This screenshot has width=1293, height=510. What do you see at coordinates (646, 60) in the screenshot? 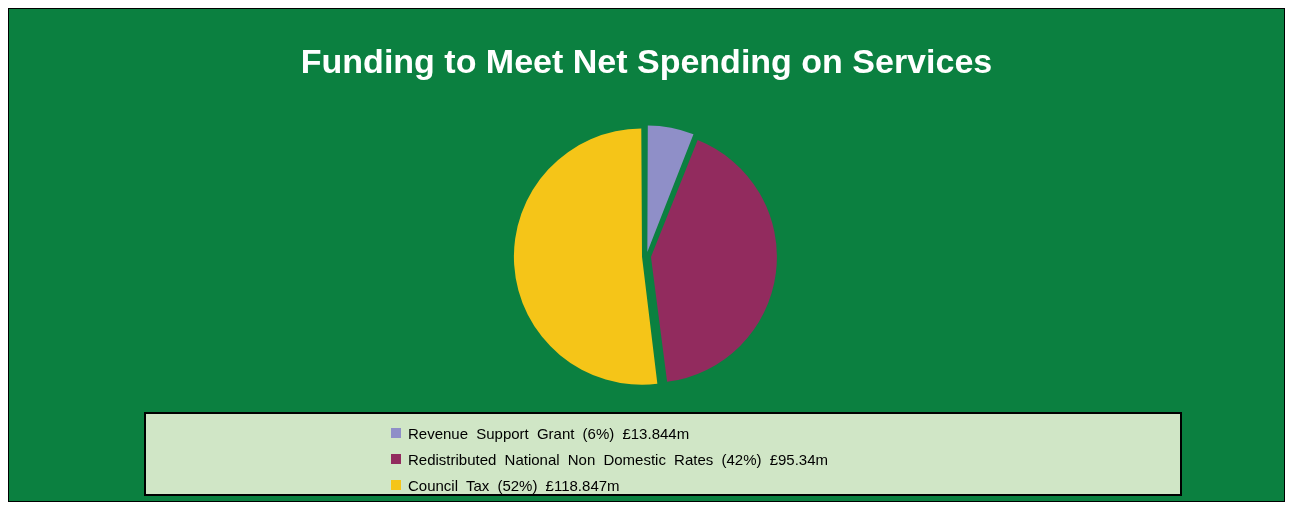
I see `chart-title: Funding to Meet Net Spending on Services` at bounding box center [646, 60].